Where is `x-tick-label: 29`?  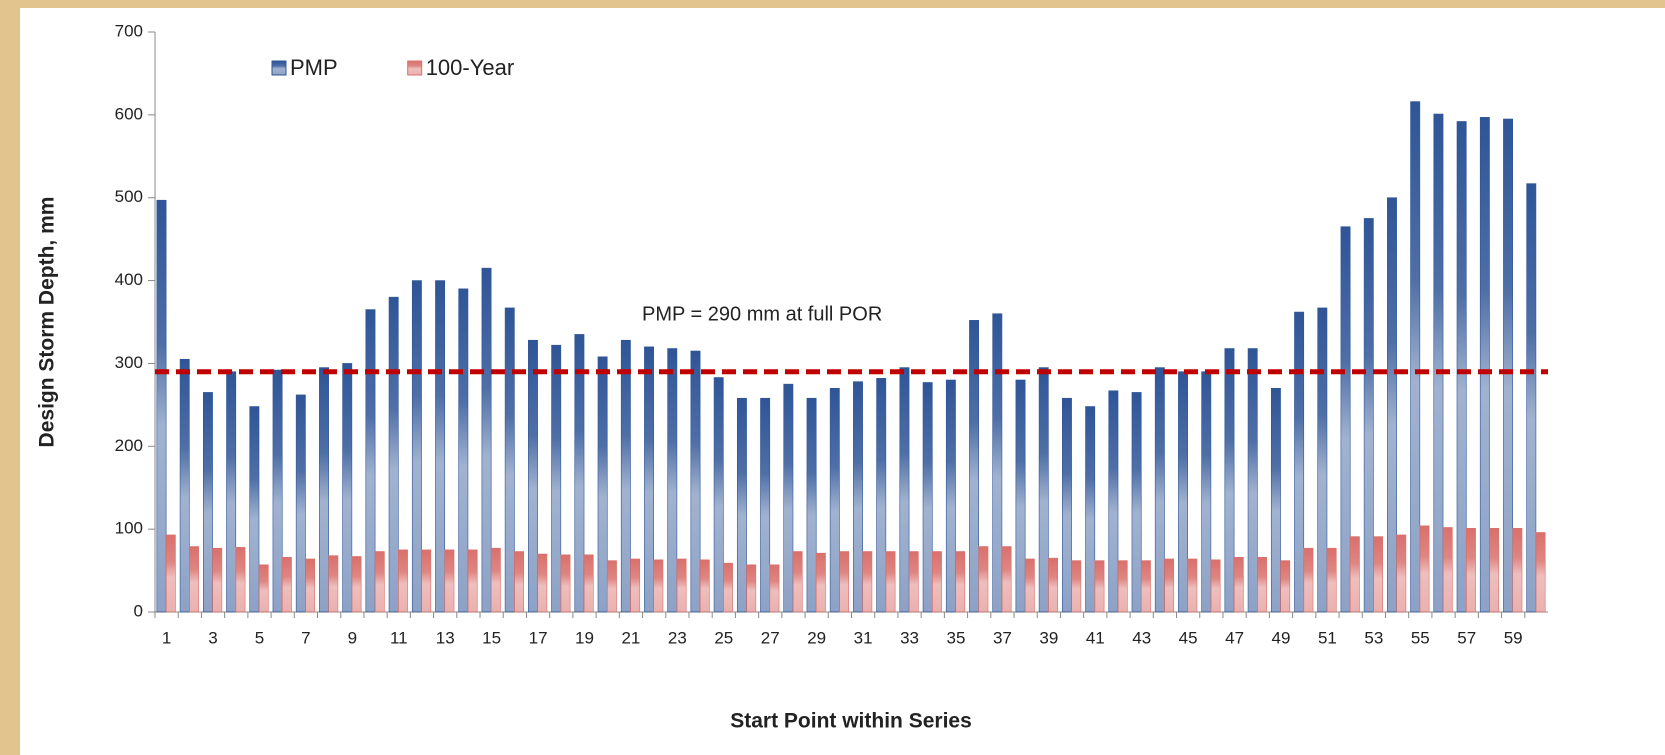
x-tick-label: 29 is located at coordinates (816, 637).